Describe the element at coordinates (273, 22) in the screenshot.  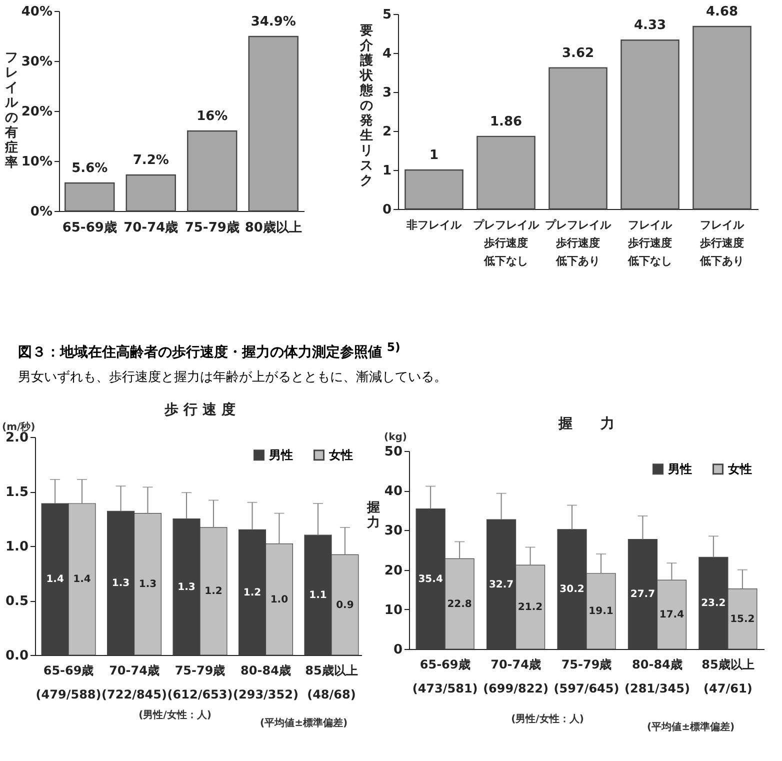
I see `data-label: 34.9%` at that location.